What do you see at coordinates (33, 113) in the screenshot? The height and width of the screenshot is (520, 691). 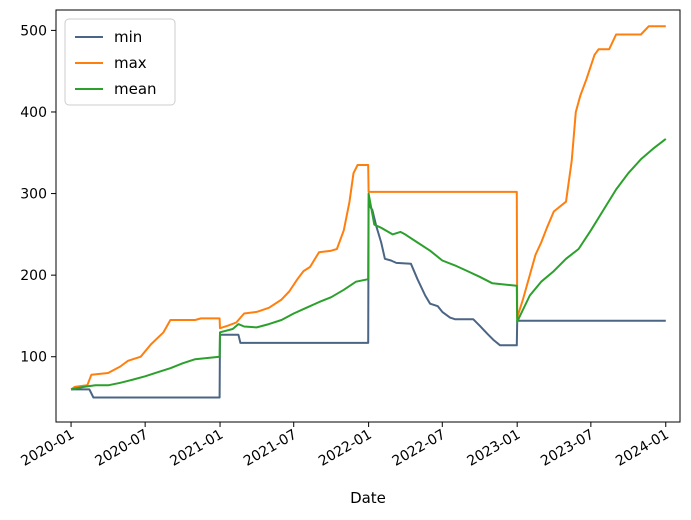 I see `y-tick-label: 400` at bounding box center [33, 113].